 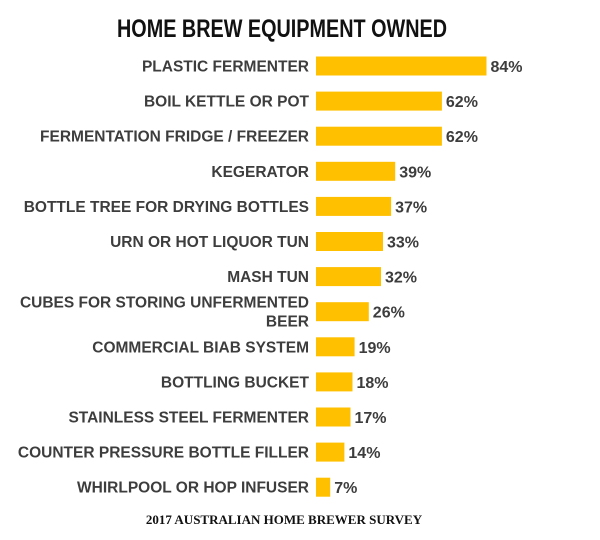 I want to click on value-label: 18%, so click(x=373, y=383).